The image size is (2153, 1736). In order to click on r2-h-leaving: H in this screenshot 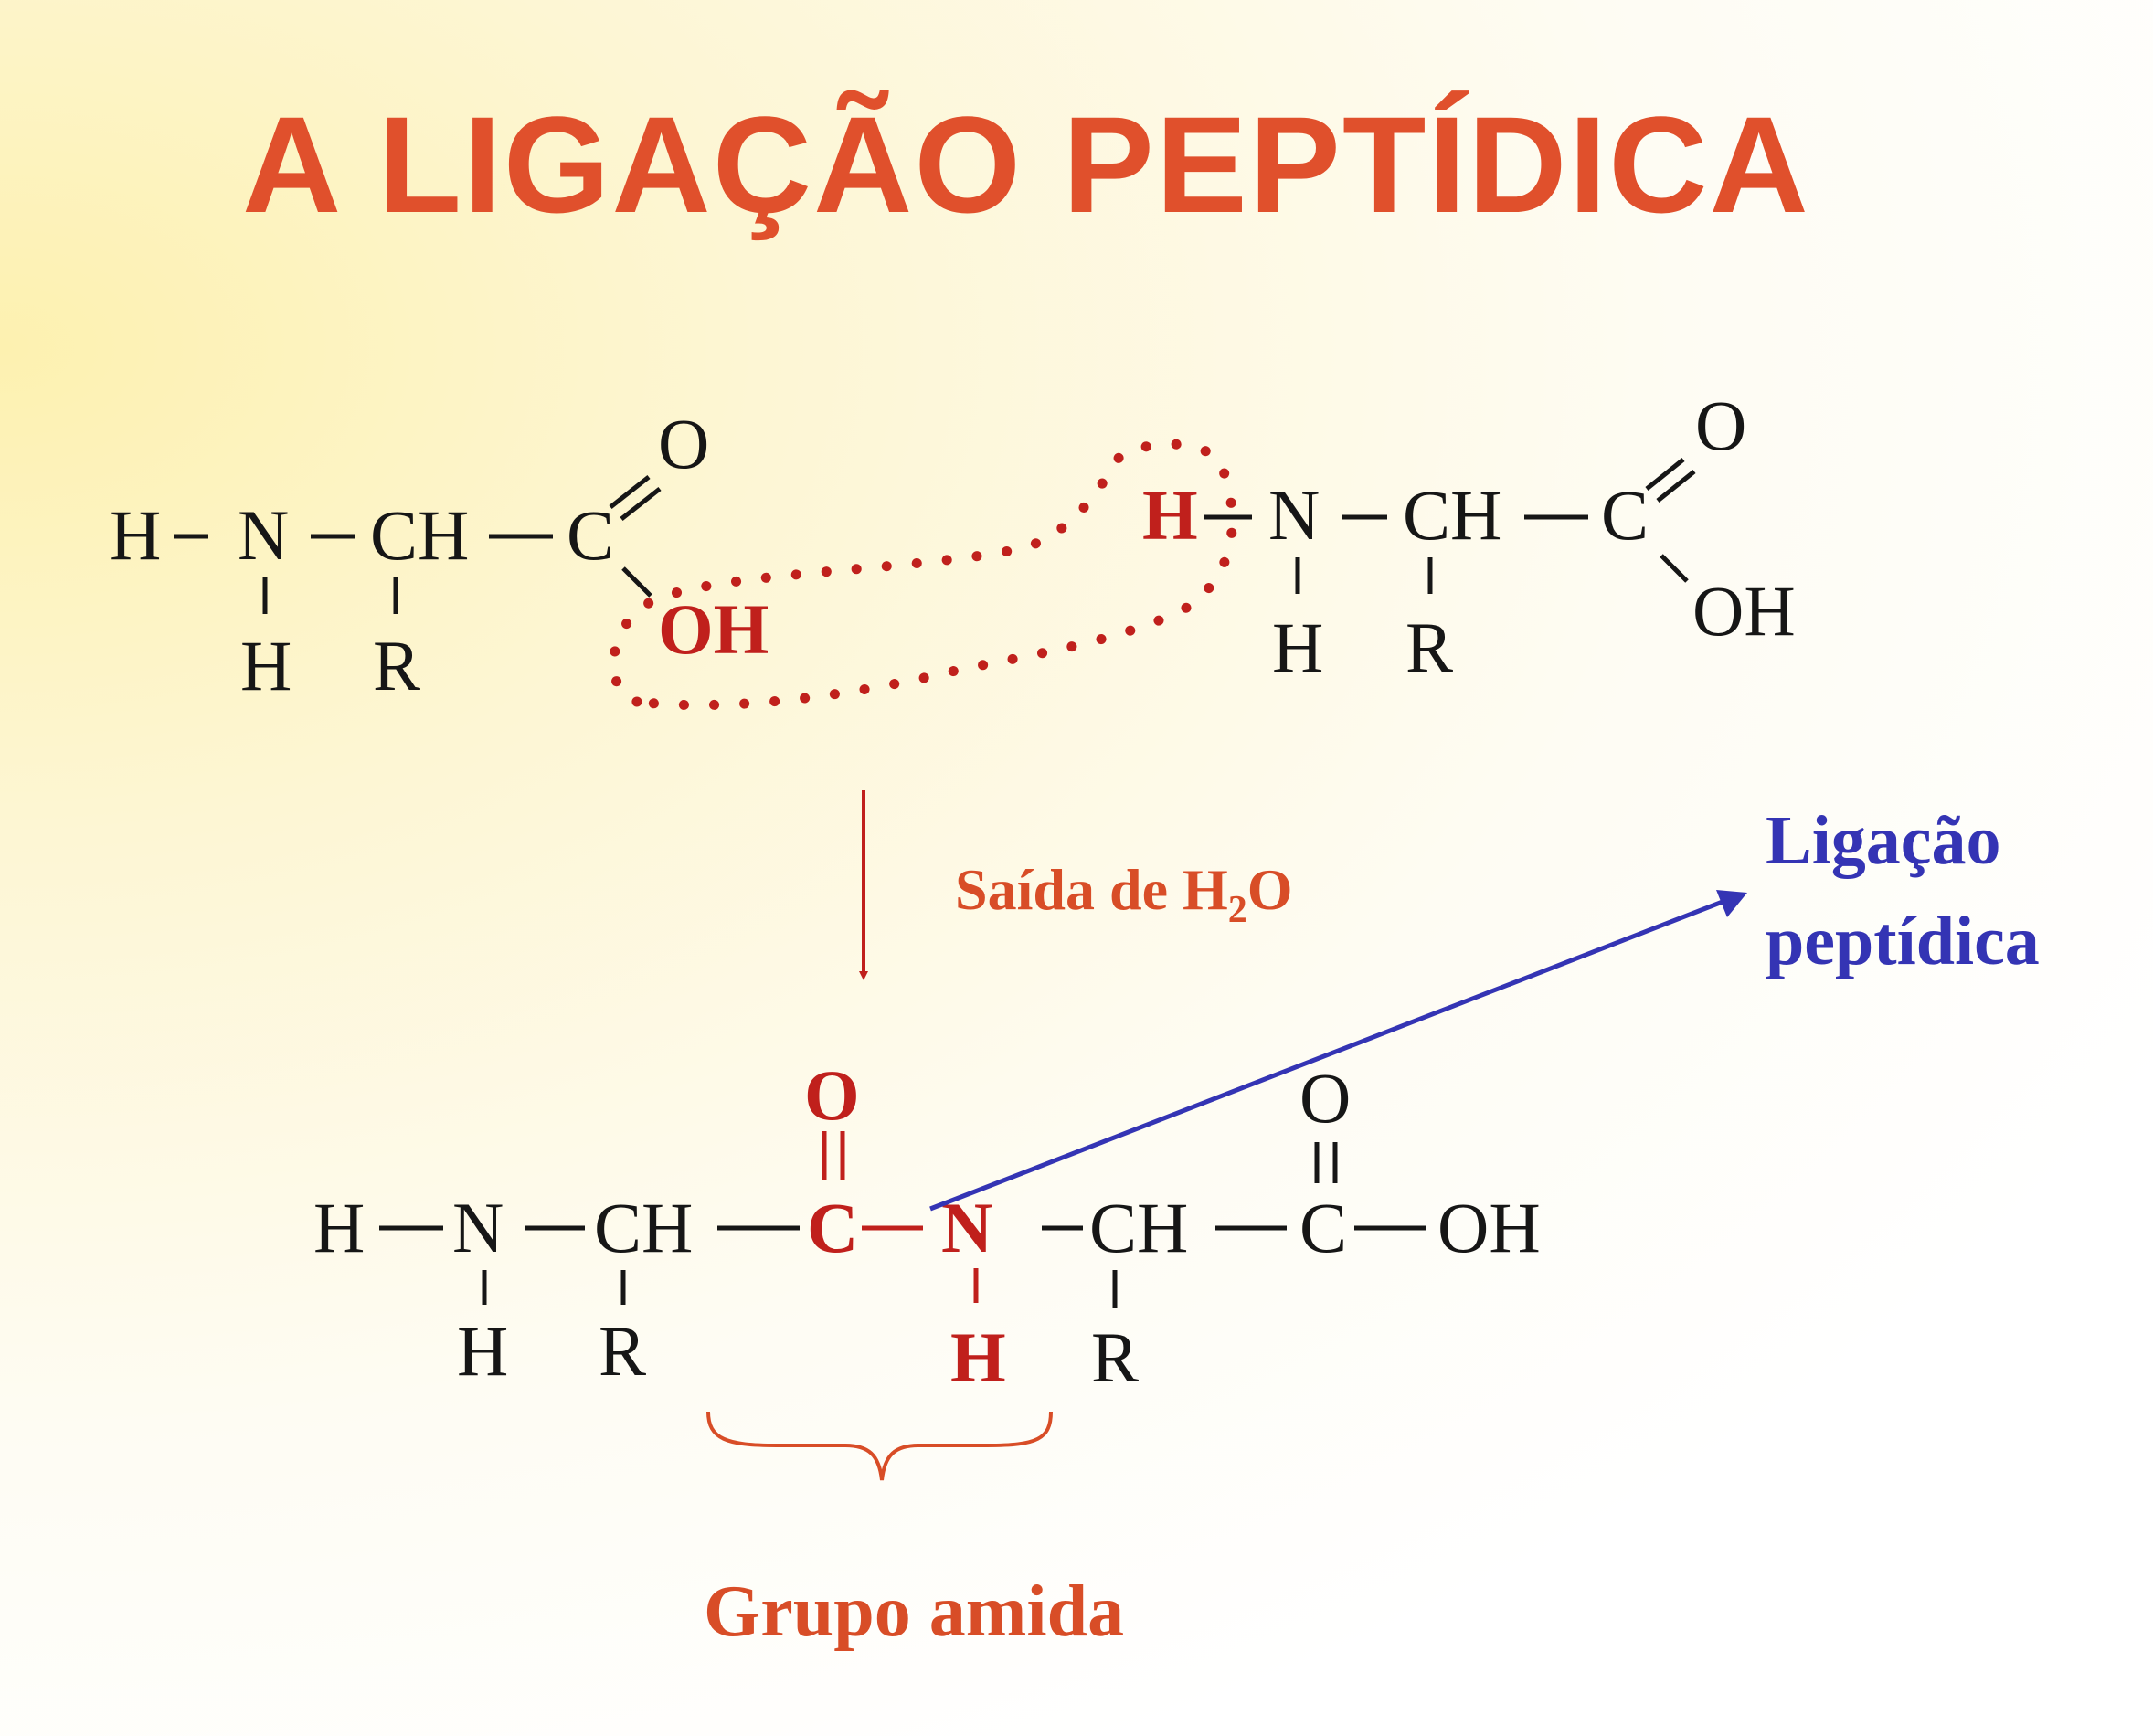, I will do `click(1170, 515)`.